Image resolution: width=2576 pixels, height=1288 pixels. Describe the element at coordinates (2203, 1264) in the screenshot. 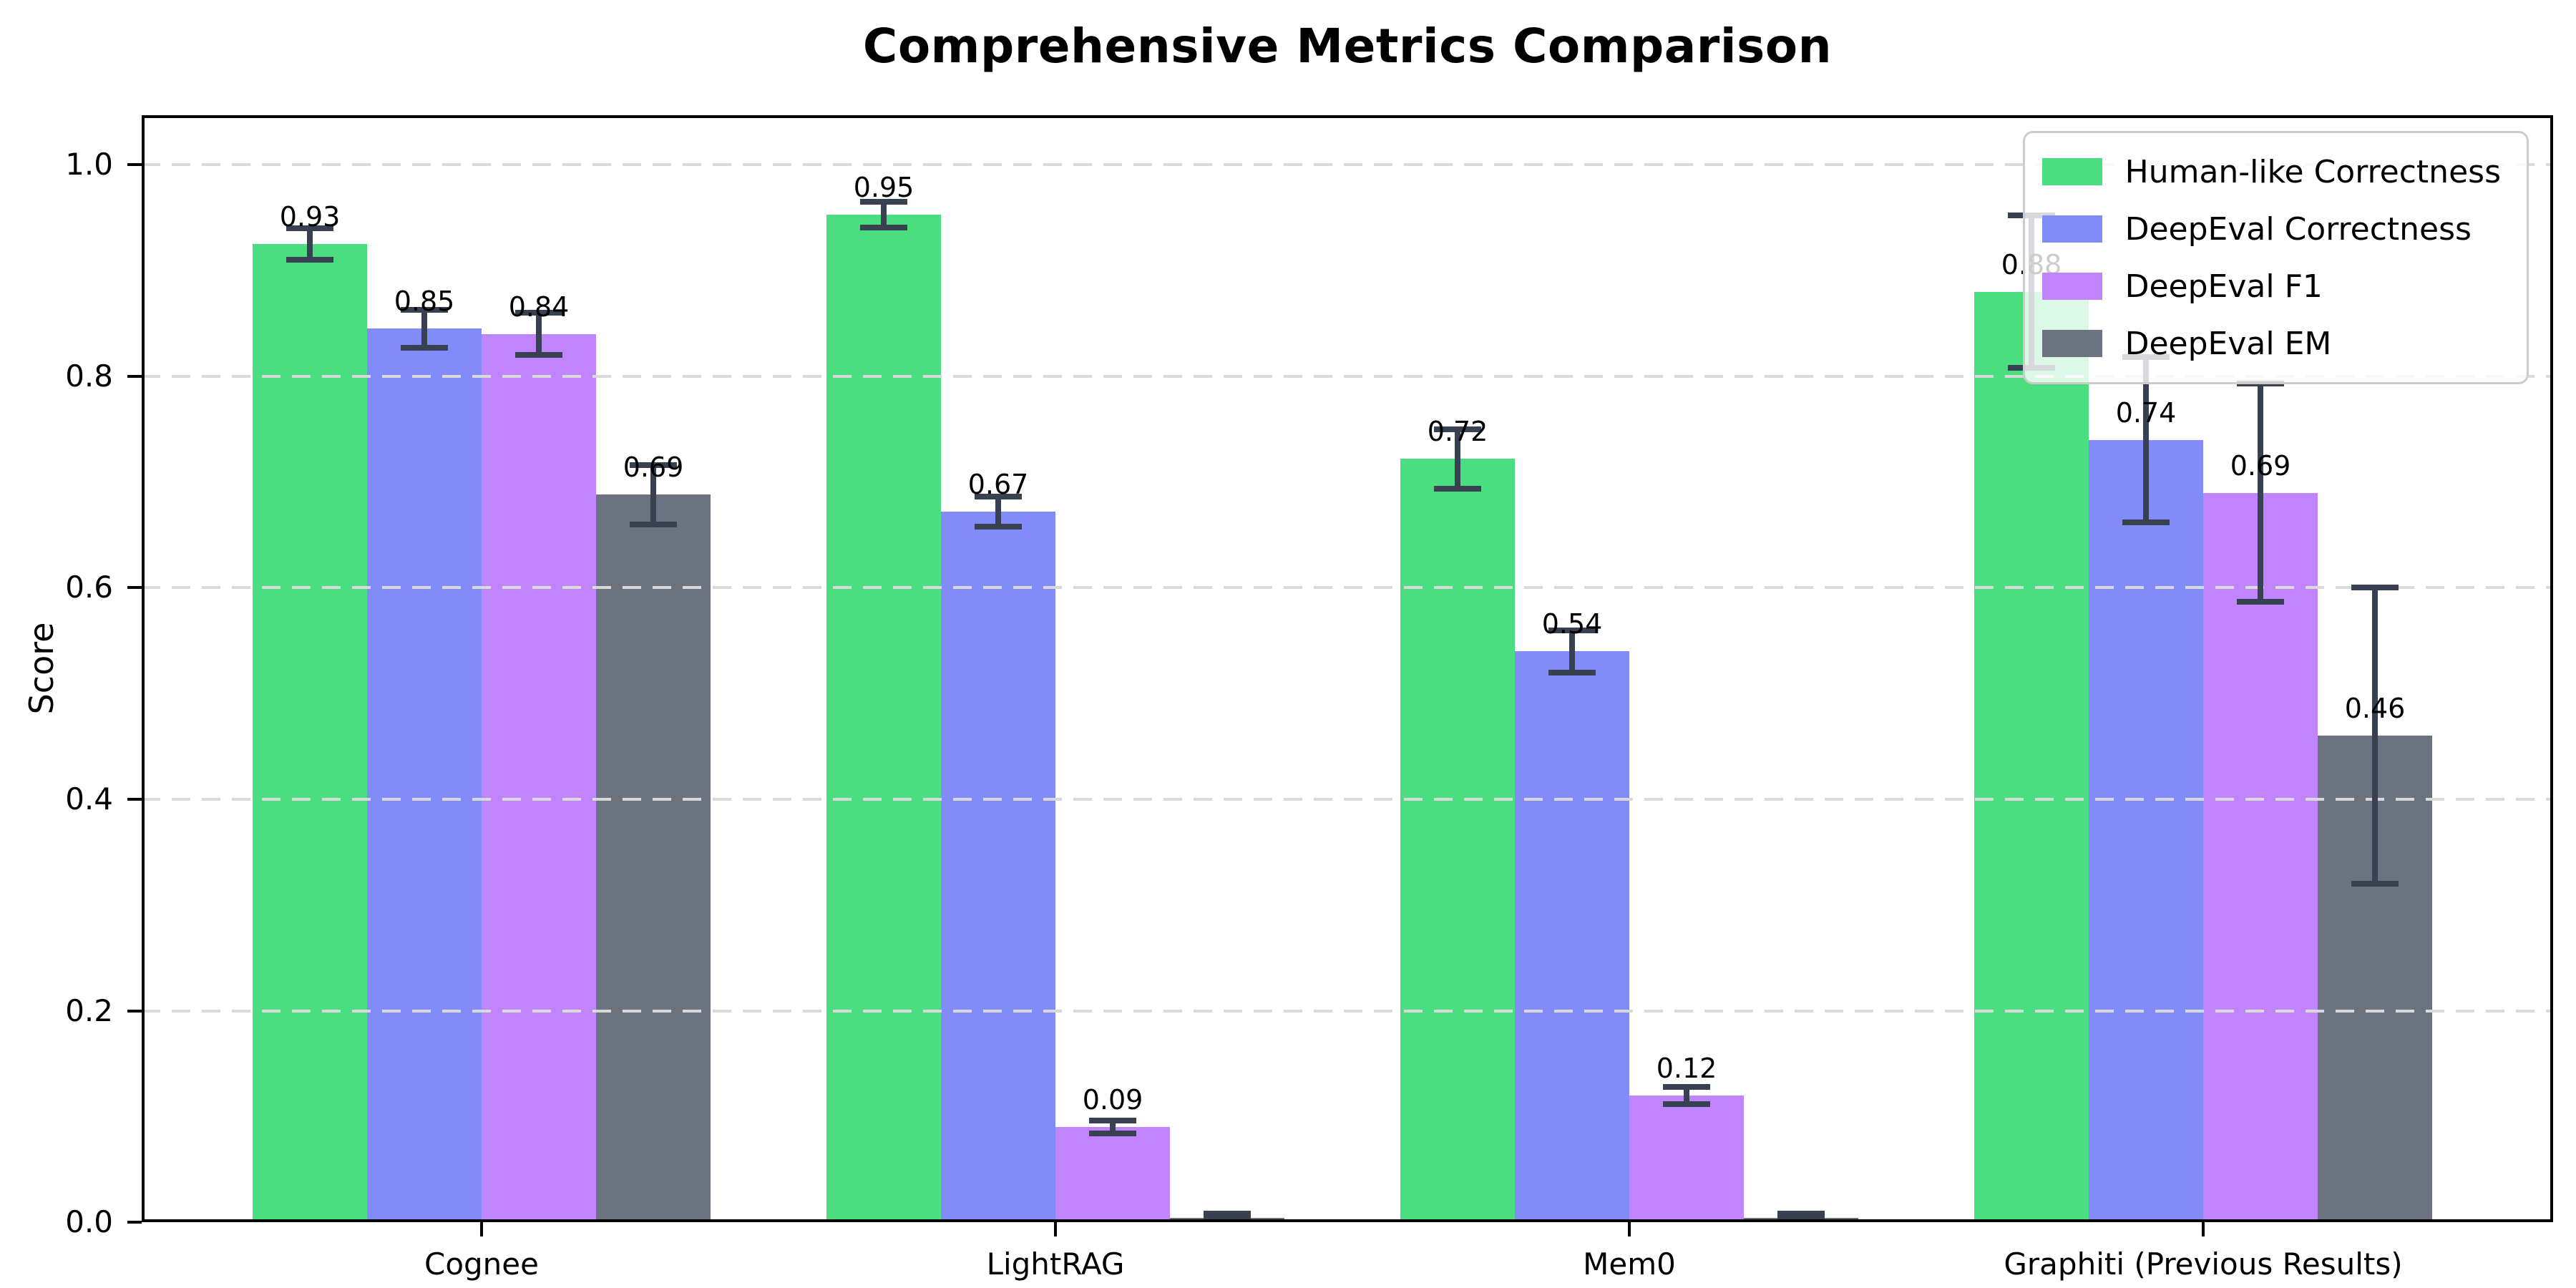

I see `x-tick-label: Graphiti (Previous Results)` at that location.